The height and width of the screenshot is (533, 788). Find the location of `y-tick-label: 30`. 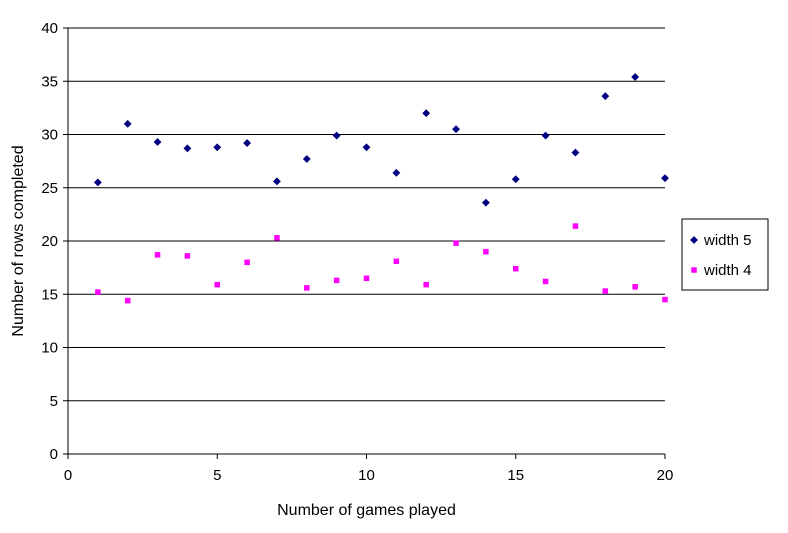

y-tick-label: 30 is located at coordinates (49, 135).